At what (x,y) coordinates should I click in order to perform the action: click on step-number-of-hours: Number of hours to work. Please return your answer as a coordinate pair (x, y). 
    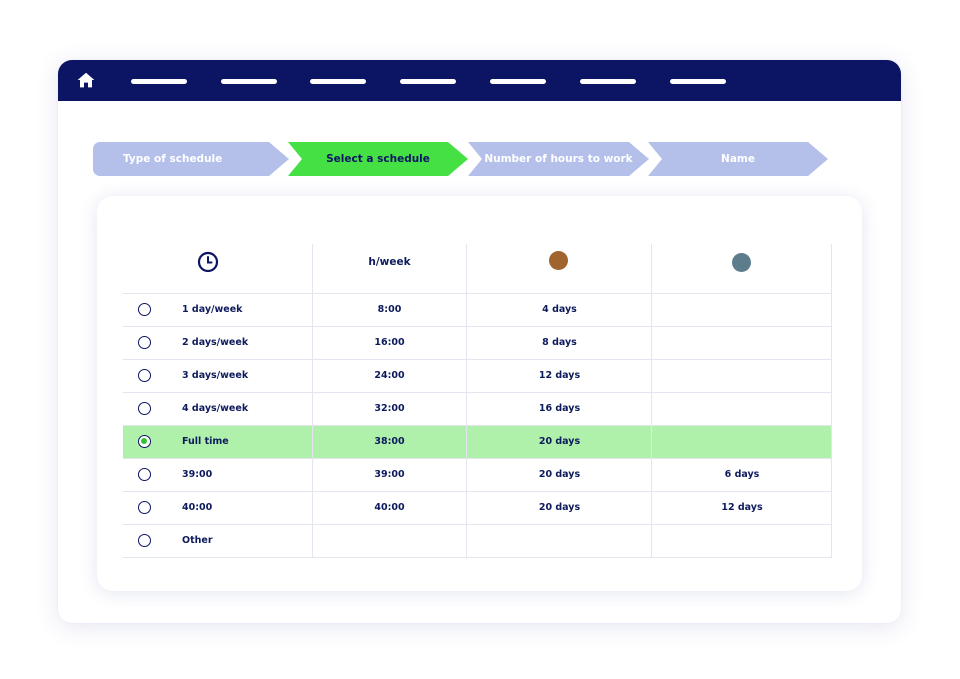
    Looking at the image, I should click on (558, 159).